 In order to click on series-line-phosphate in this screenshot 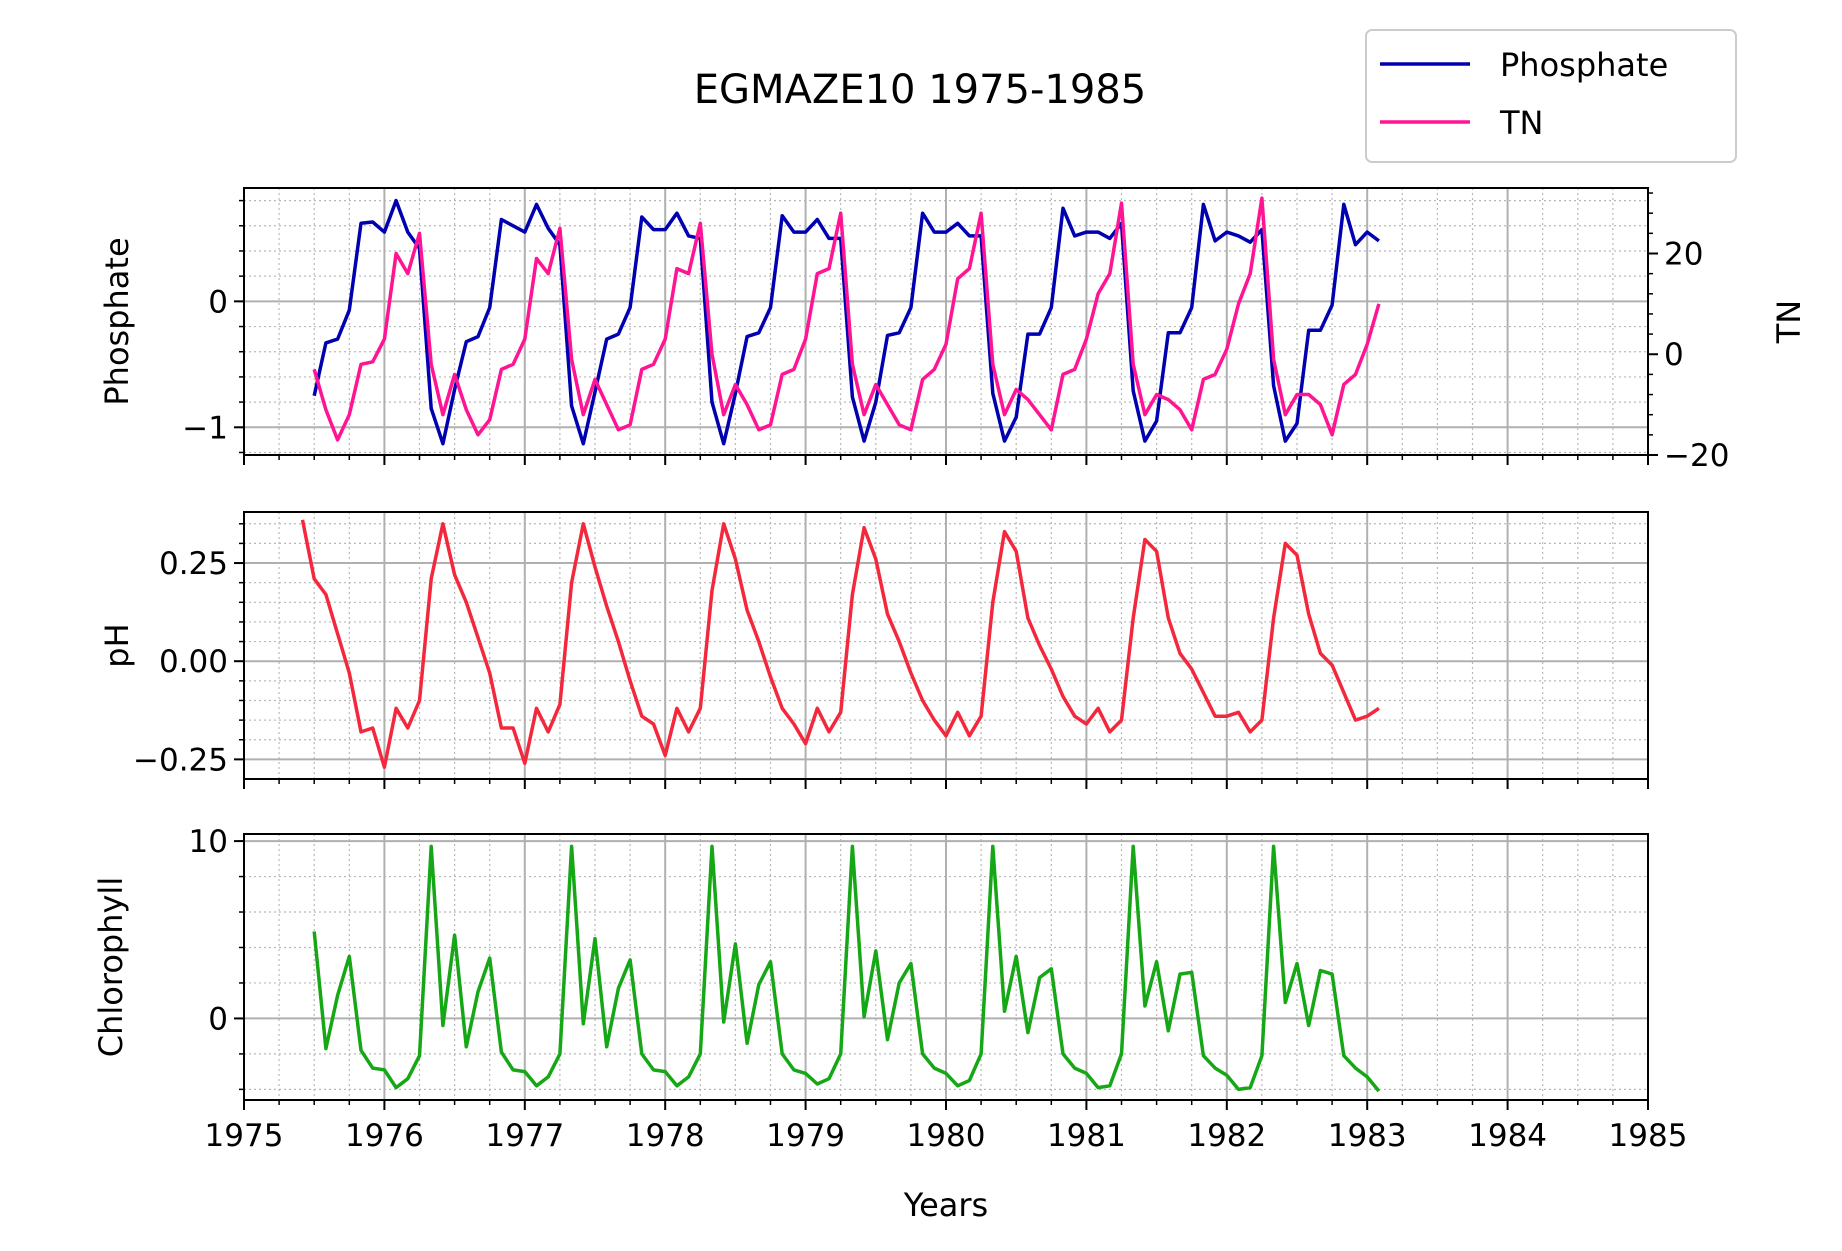, I will do `click(846, 322)`.